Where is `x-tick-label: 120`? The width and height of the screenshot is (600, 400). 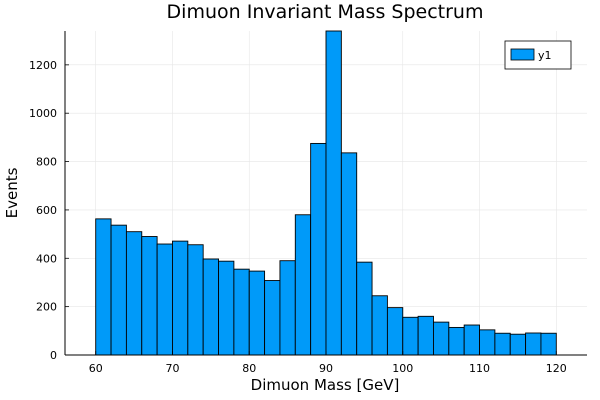
x-tick-label: 120 is located at coordinates (556, 368).